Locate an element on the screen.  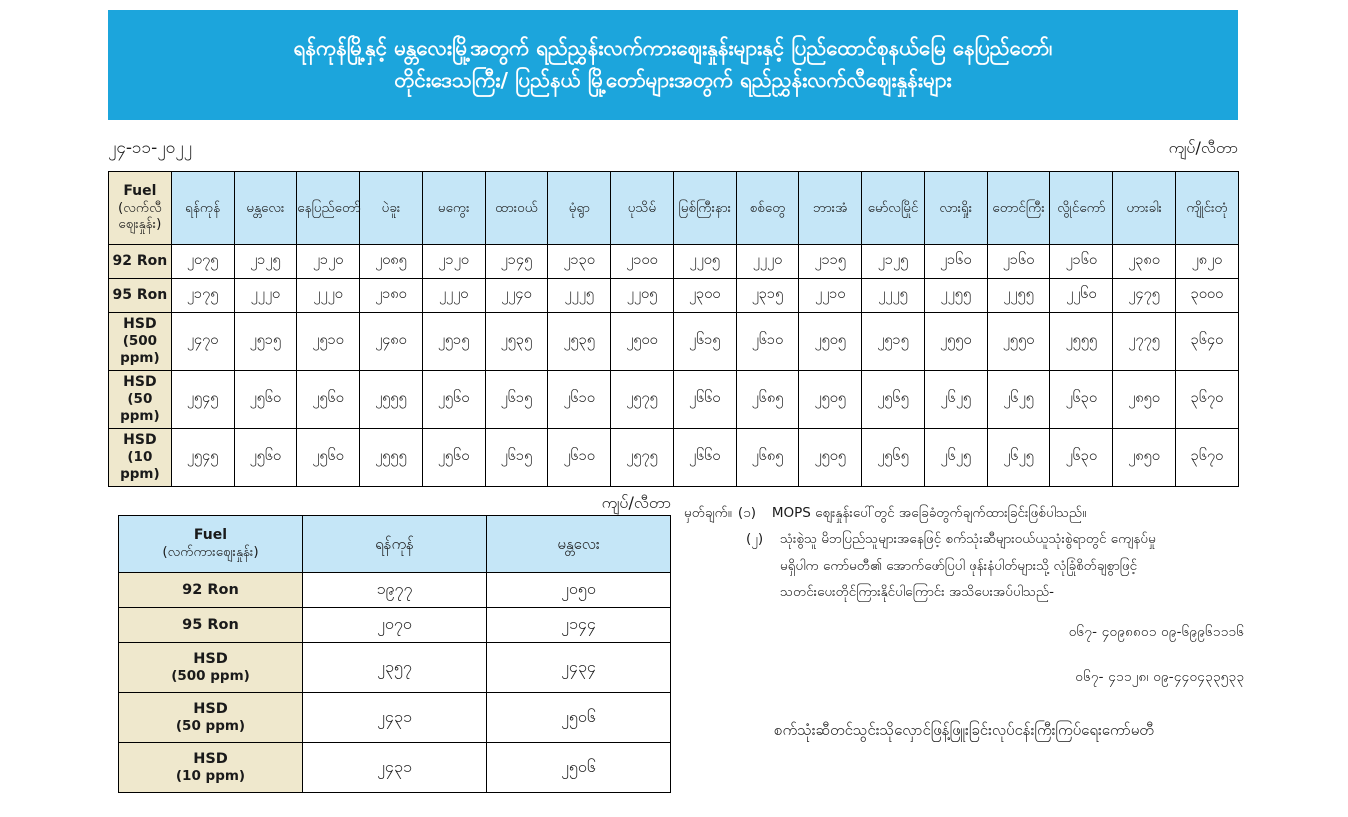
retail-city-header: ရန်ကုန် is located at coordinates (202, 208).